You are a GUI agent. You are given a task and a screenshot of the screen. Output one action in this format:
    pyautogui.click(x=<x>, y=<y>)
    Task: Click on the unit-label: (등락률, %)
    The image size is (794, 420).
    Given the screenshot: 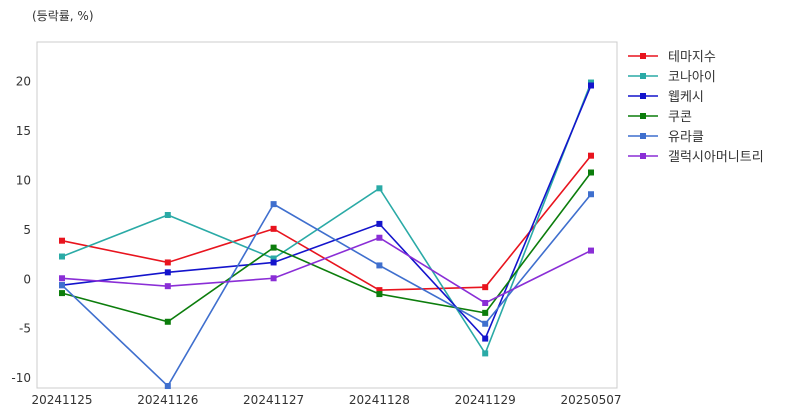 What is the action you would take?
    pyautogui.click(x=63, y=16)
    